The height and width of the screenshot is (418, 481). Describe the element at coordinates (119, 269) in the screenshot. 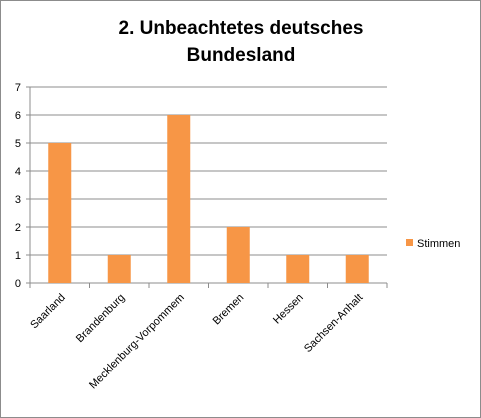

I see `bar-brandenburg` at that location.